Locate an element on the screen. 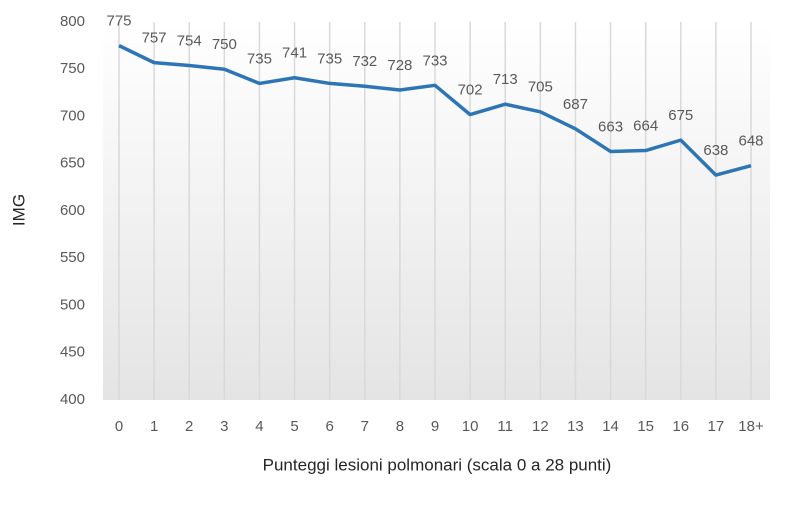  data-label: 754 is located at coordinates (189, 40).